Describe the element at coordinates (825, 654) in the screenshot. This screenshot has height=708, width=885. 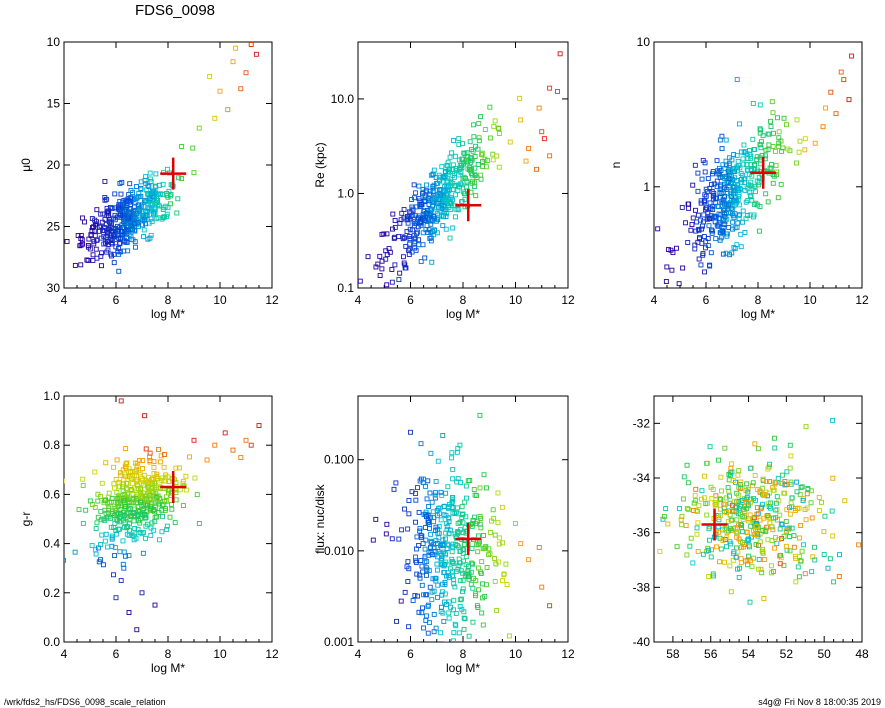
I see `x-tick-label: 50` at that location.